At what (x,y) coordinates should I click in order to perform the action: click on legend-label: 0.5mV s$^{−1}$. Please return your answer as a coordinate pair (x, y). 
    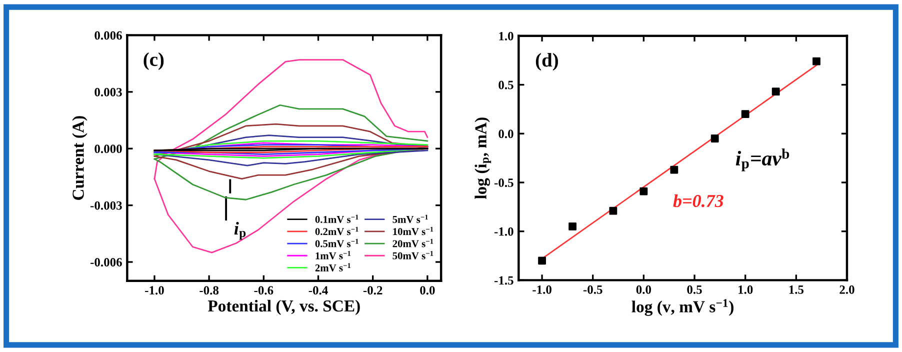
    Looking at the image, I should click on (336, 243).